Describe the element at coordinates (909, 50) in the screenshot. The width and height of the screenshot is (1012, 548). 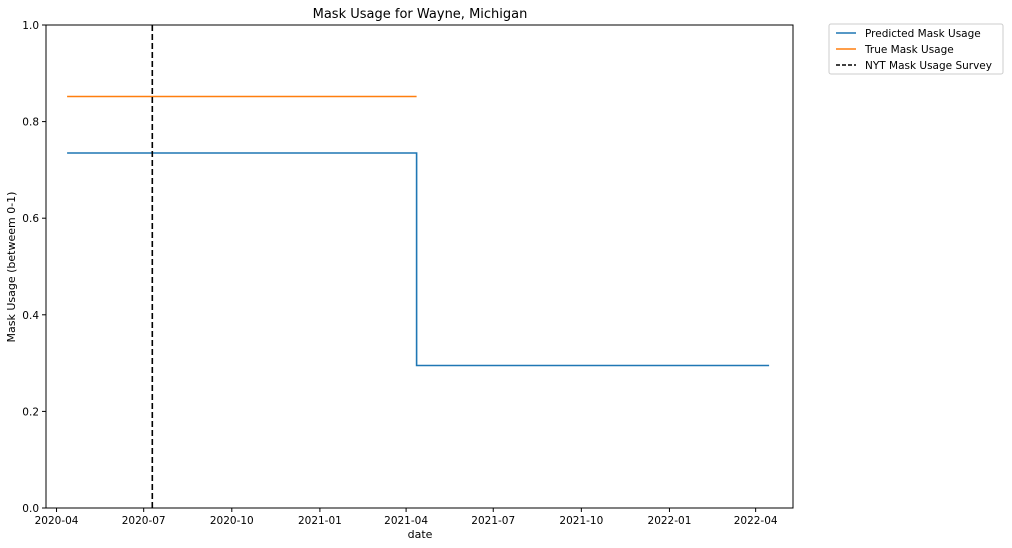
I see `legend-label-1: True Mask Usage` at that location.